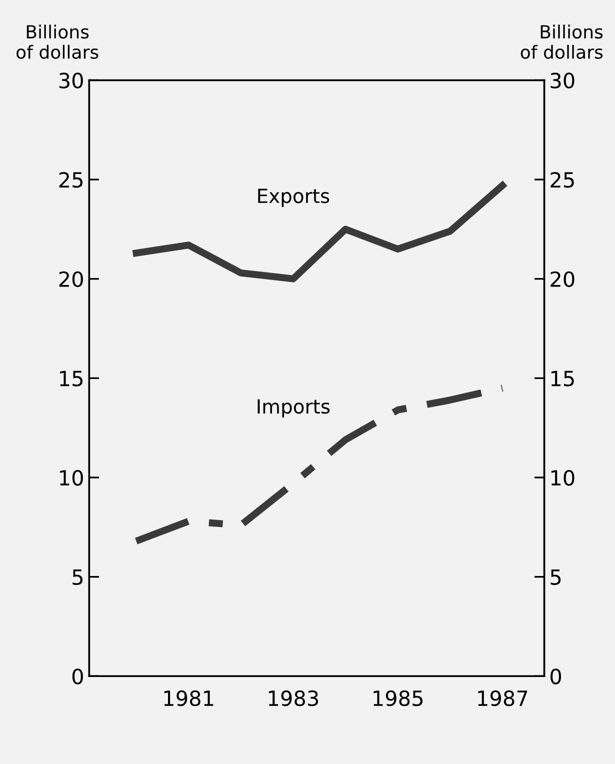  I want to click on y-tick-label: 20, so click(71, 279).